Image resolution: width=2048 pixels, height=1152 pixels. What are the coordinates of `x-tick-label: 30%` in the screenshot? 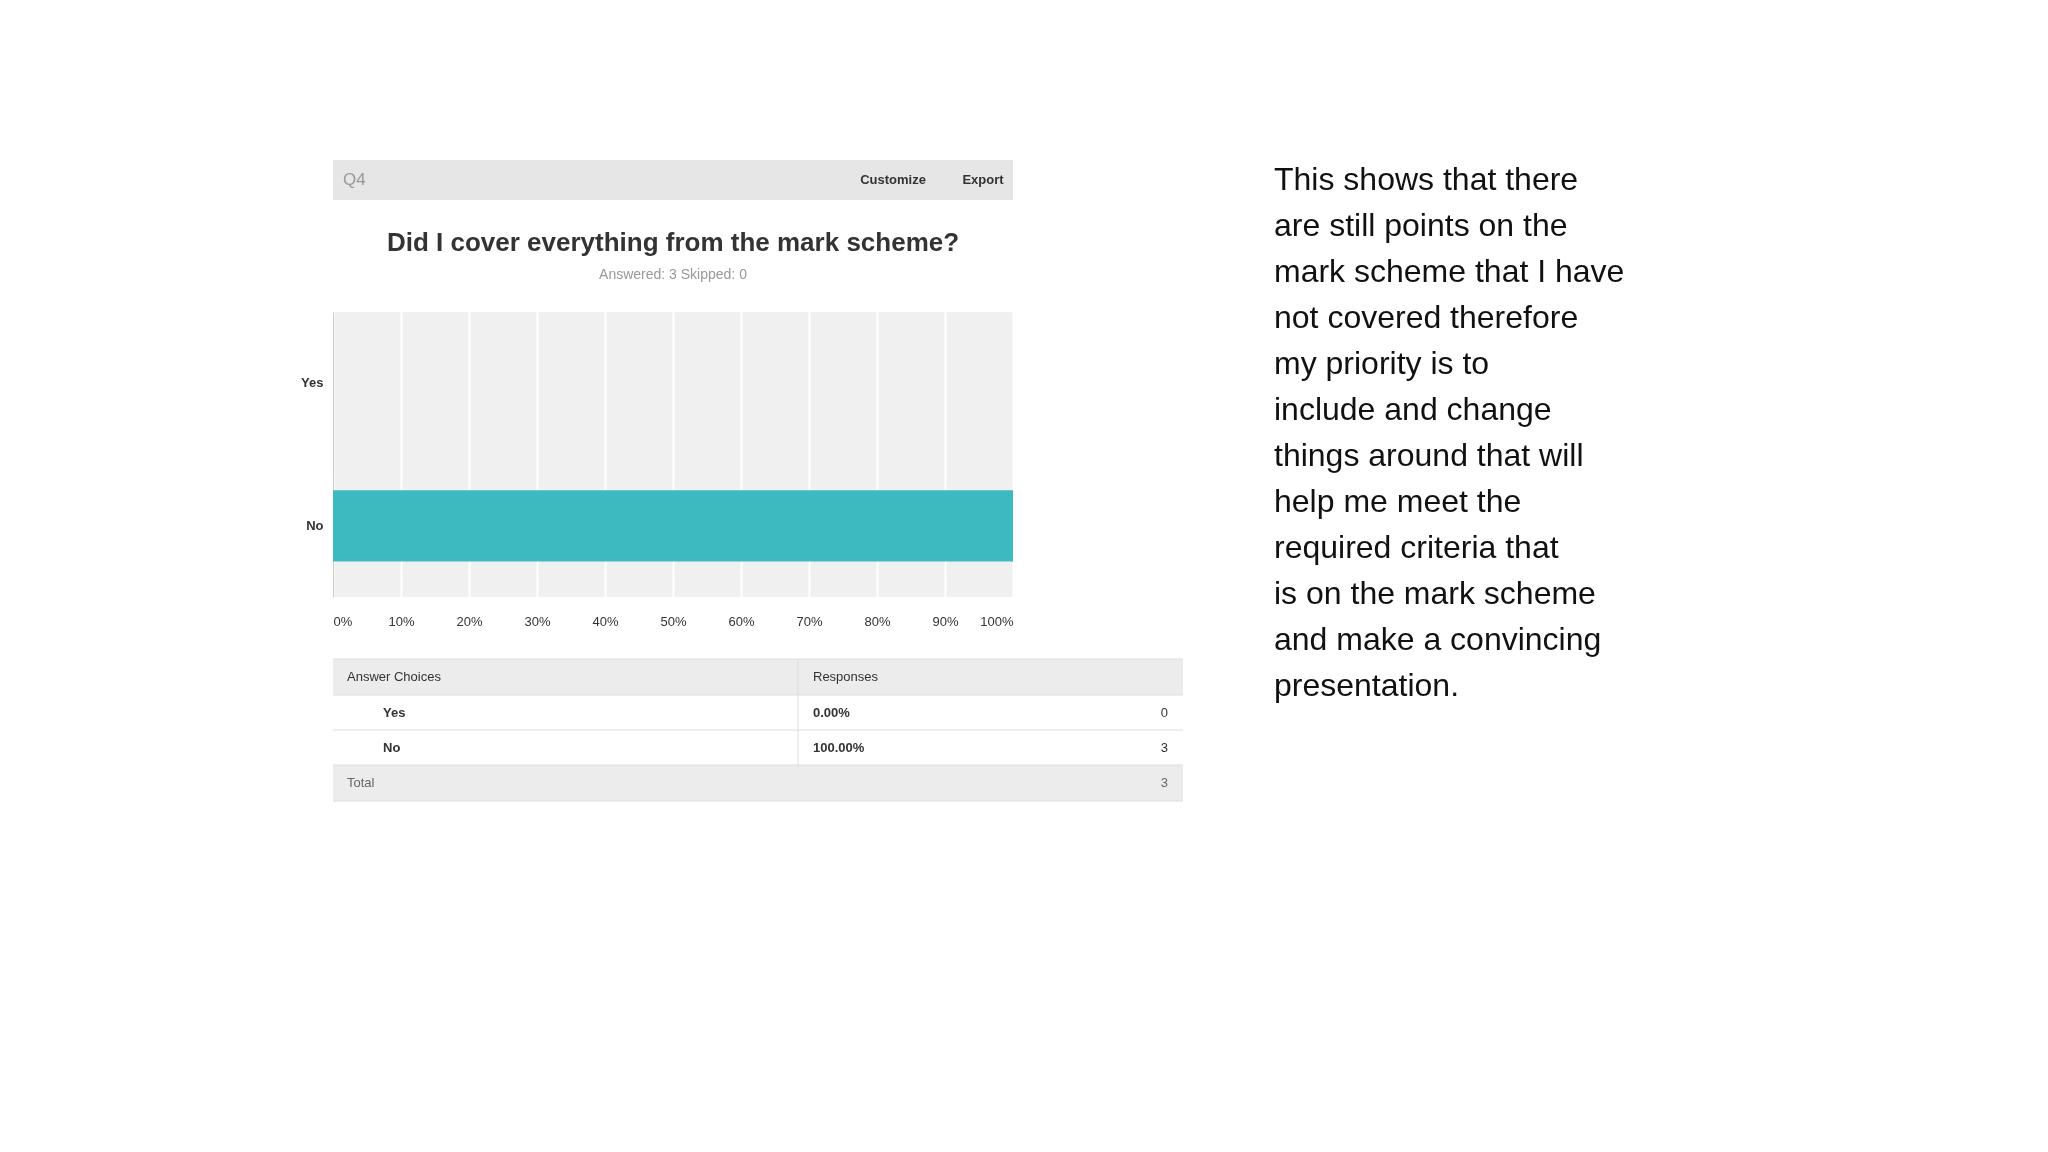 It's located at (537, 621).